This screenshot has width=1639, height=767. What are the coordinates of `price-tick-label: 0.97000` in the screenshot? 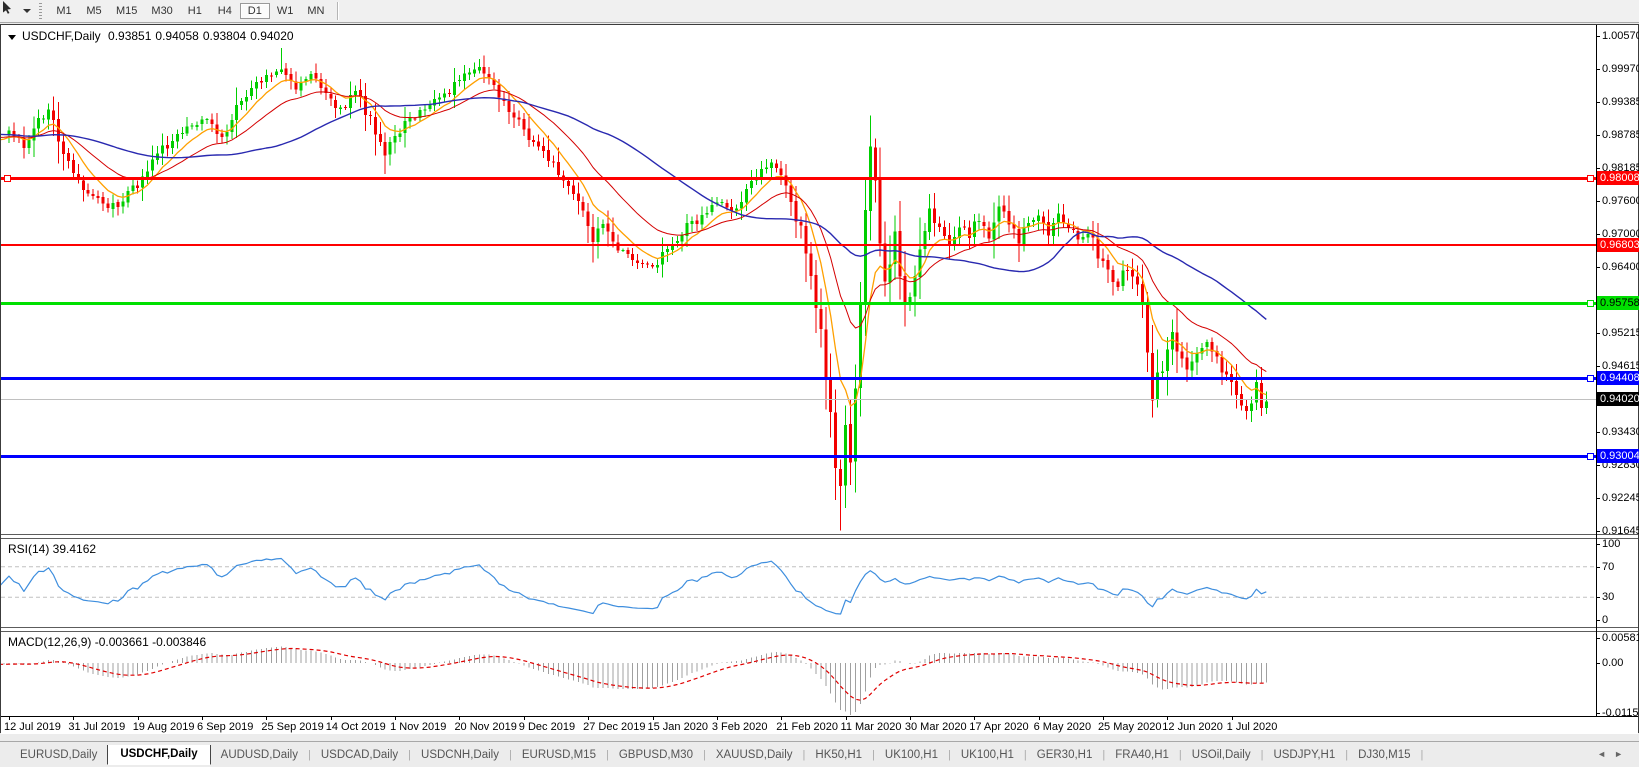 It's located at (1620, 234).